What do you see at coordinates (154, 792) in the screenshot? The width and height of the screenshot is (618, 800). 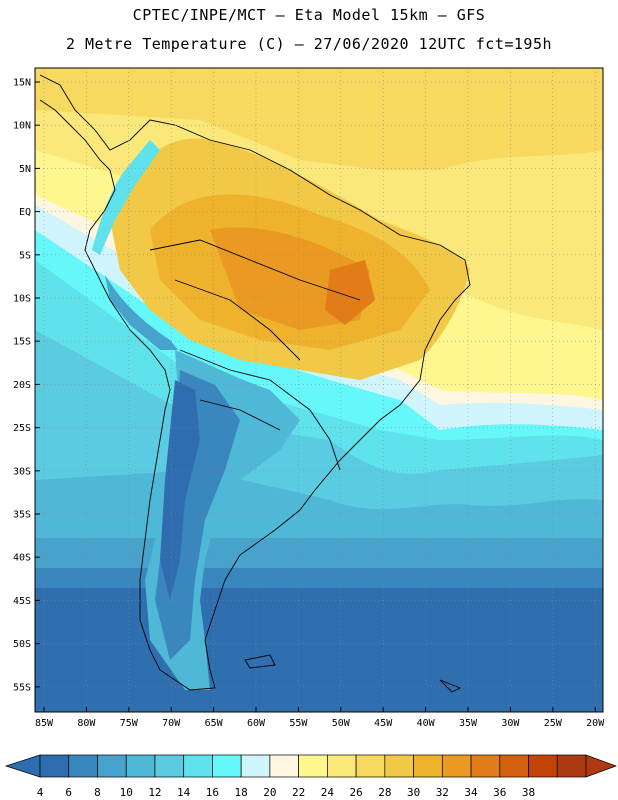 I see `colorbar-label: 12` at bounding box center [154, 792].